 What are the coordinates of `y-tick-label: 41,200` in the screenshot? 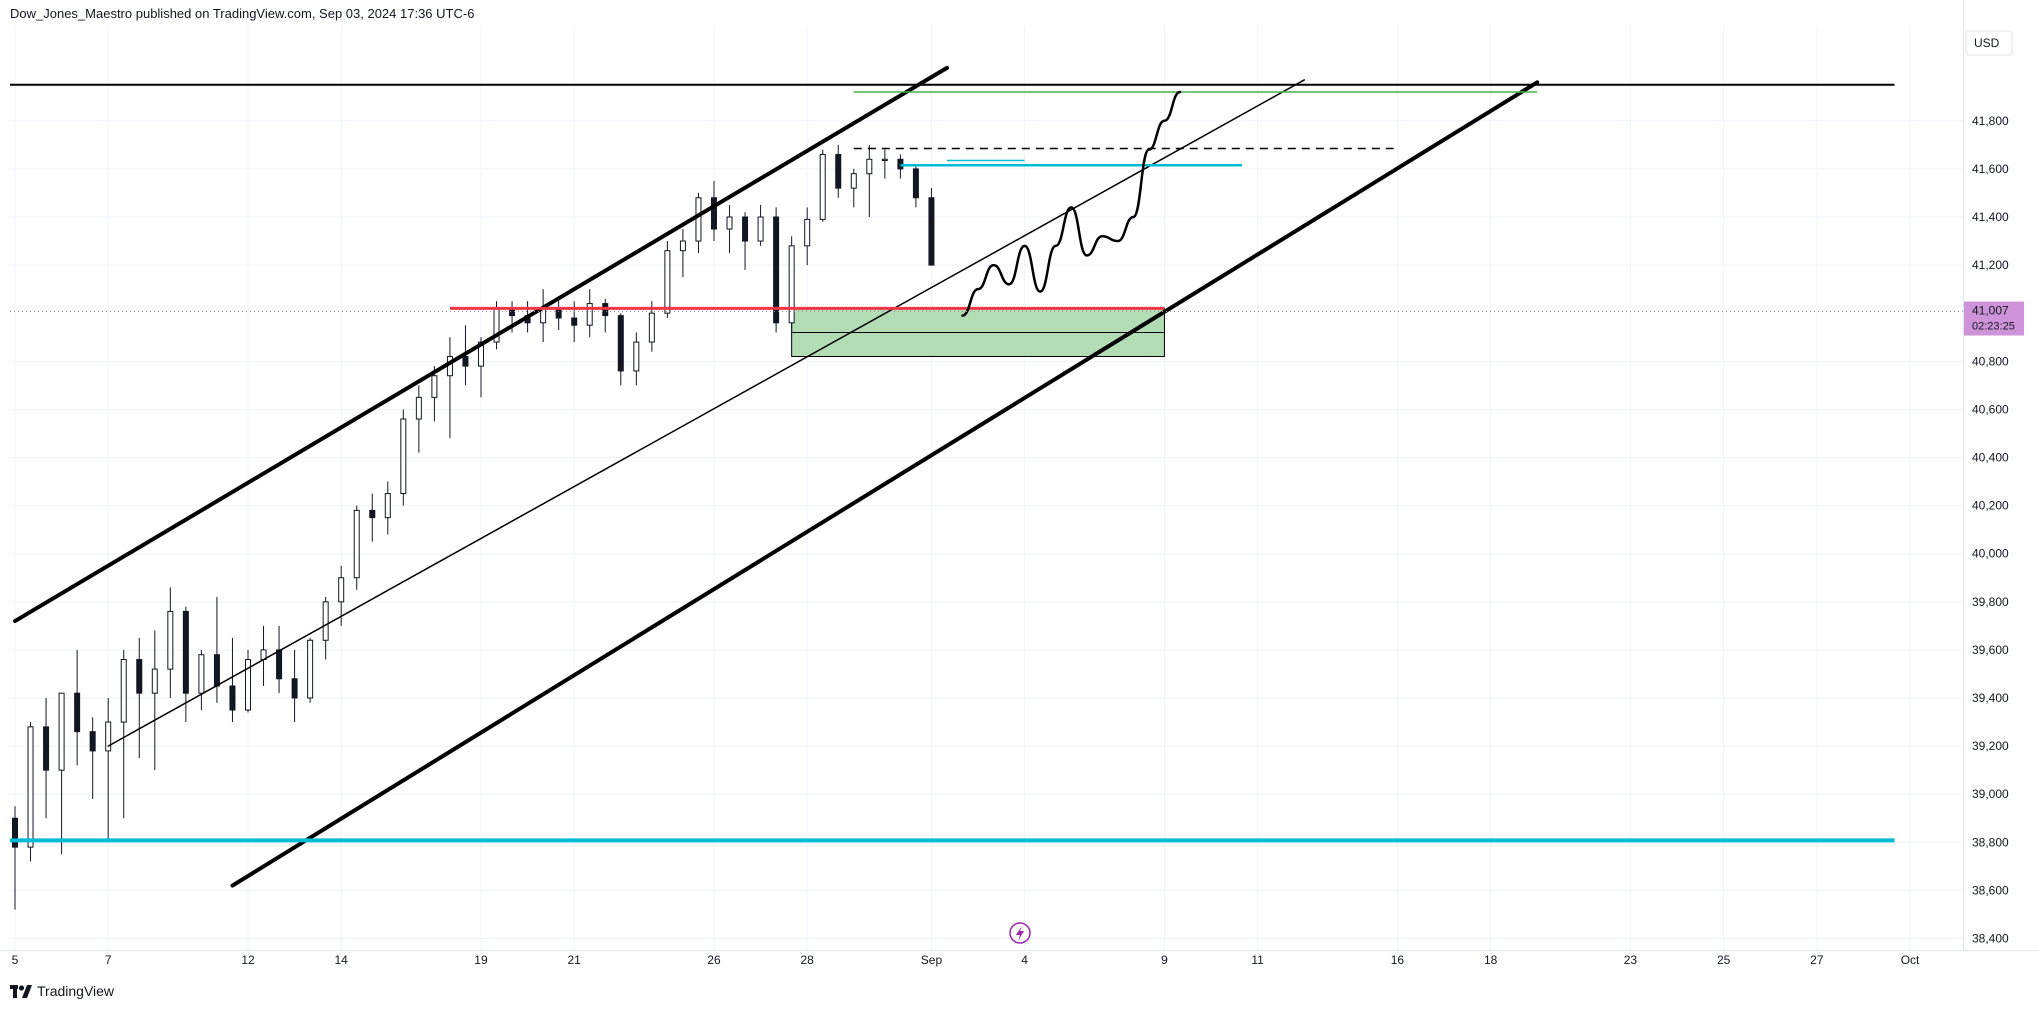 It's located at (1990, 265).